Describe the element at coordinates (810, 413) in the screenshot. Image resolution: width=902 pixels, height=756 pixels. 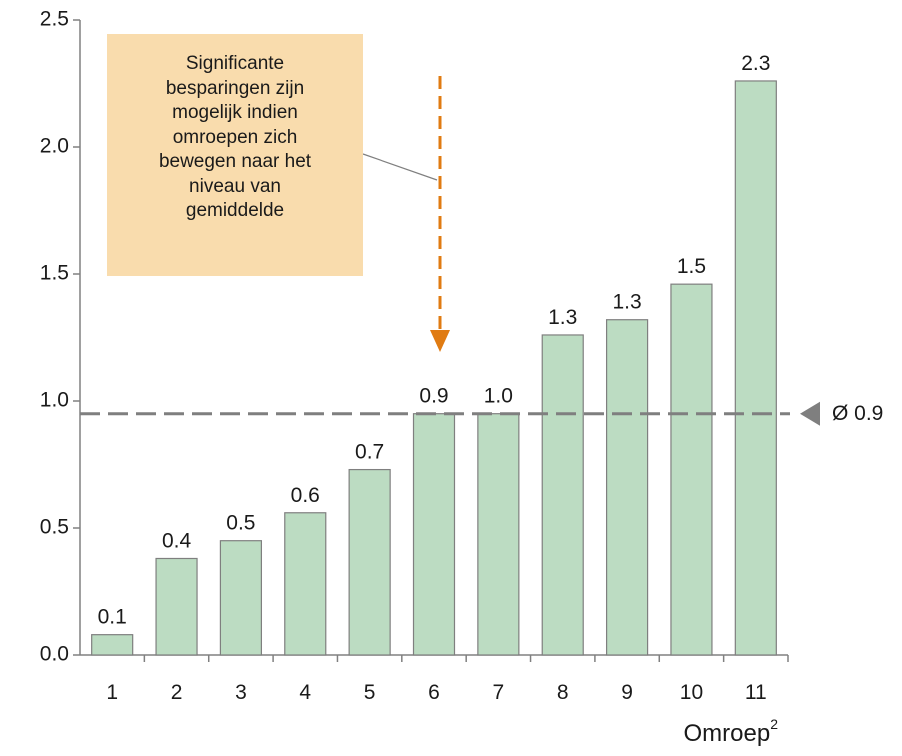
I see `average-marker-triangle` at that location.